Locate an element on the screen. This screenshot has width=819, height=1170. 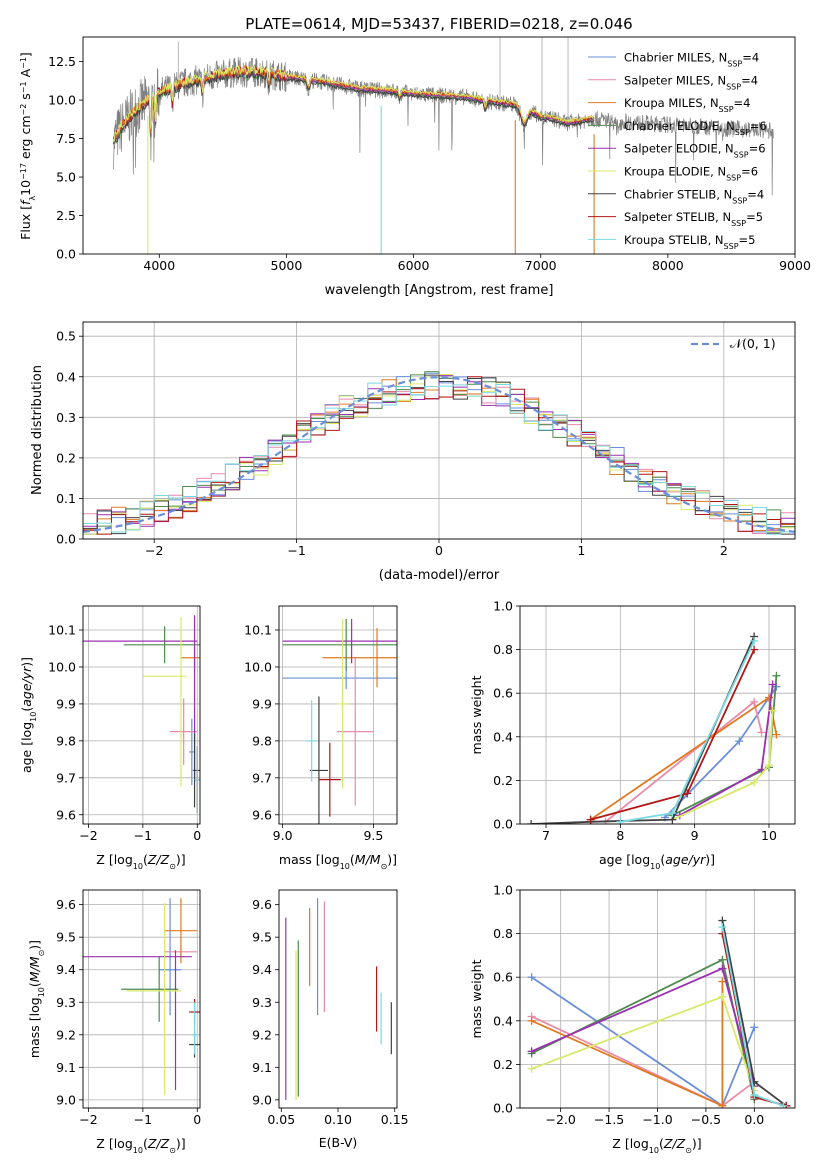
y-axis-label: mass weight is located at coordinates (476, 998).